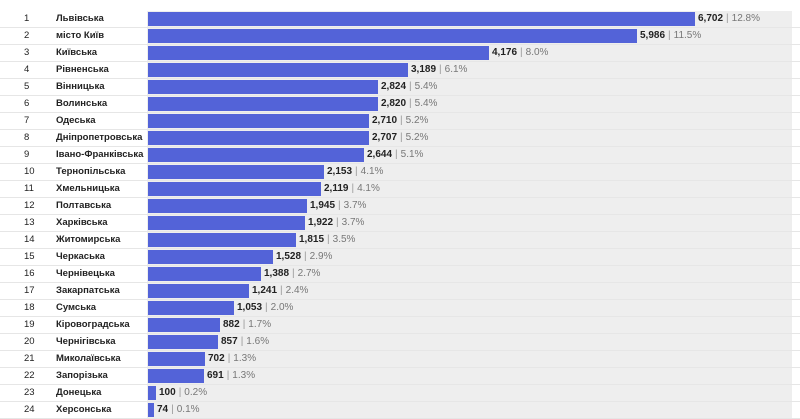  Describe the element at coordinates (76, 307) in the screenshot. I see `region-name-label: Сумська` at that location.